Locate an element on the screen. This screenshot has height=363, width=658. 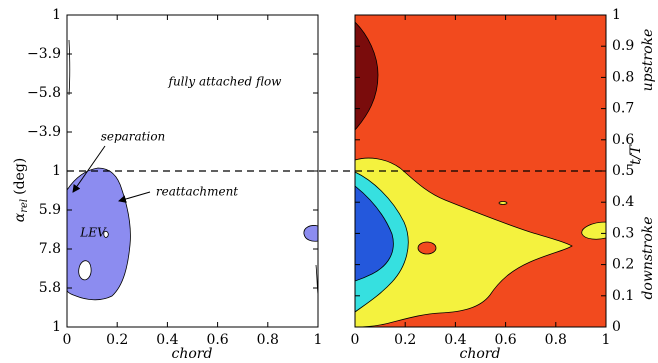
le-trace is located at coordinates (69, 67).